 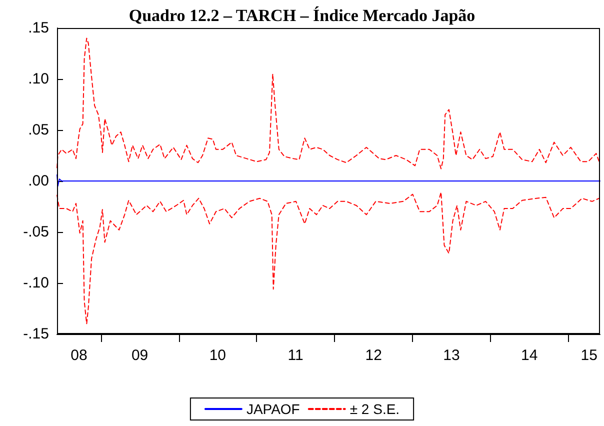 I want to click on x-tick-label: 14, so click(x=529, y=355).